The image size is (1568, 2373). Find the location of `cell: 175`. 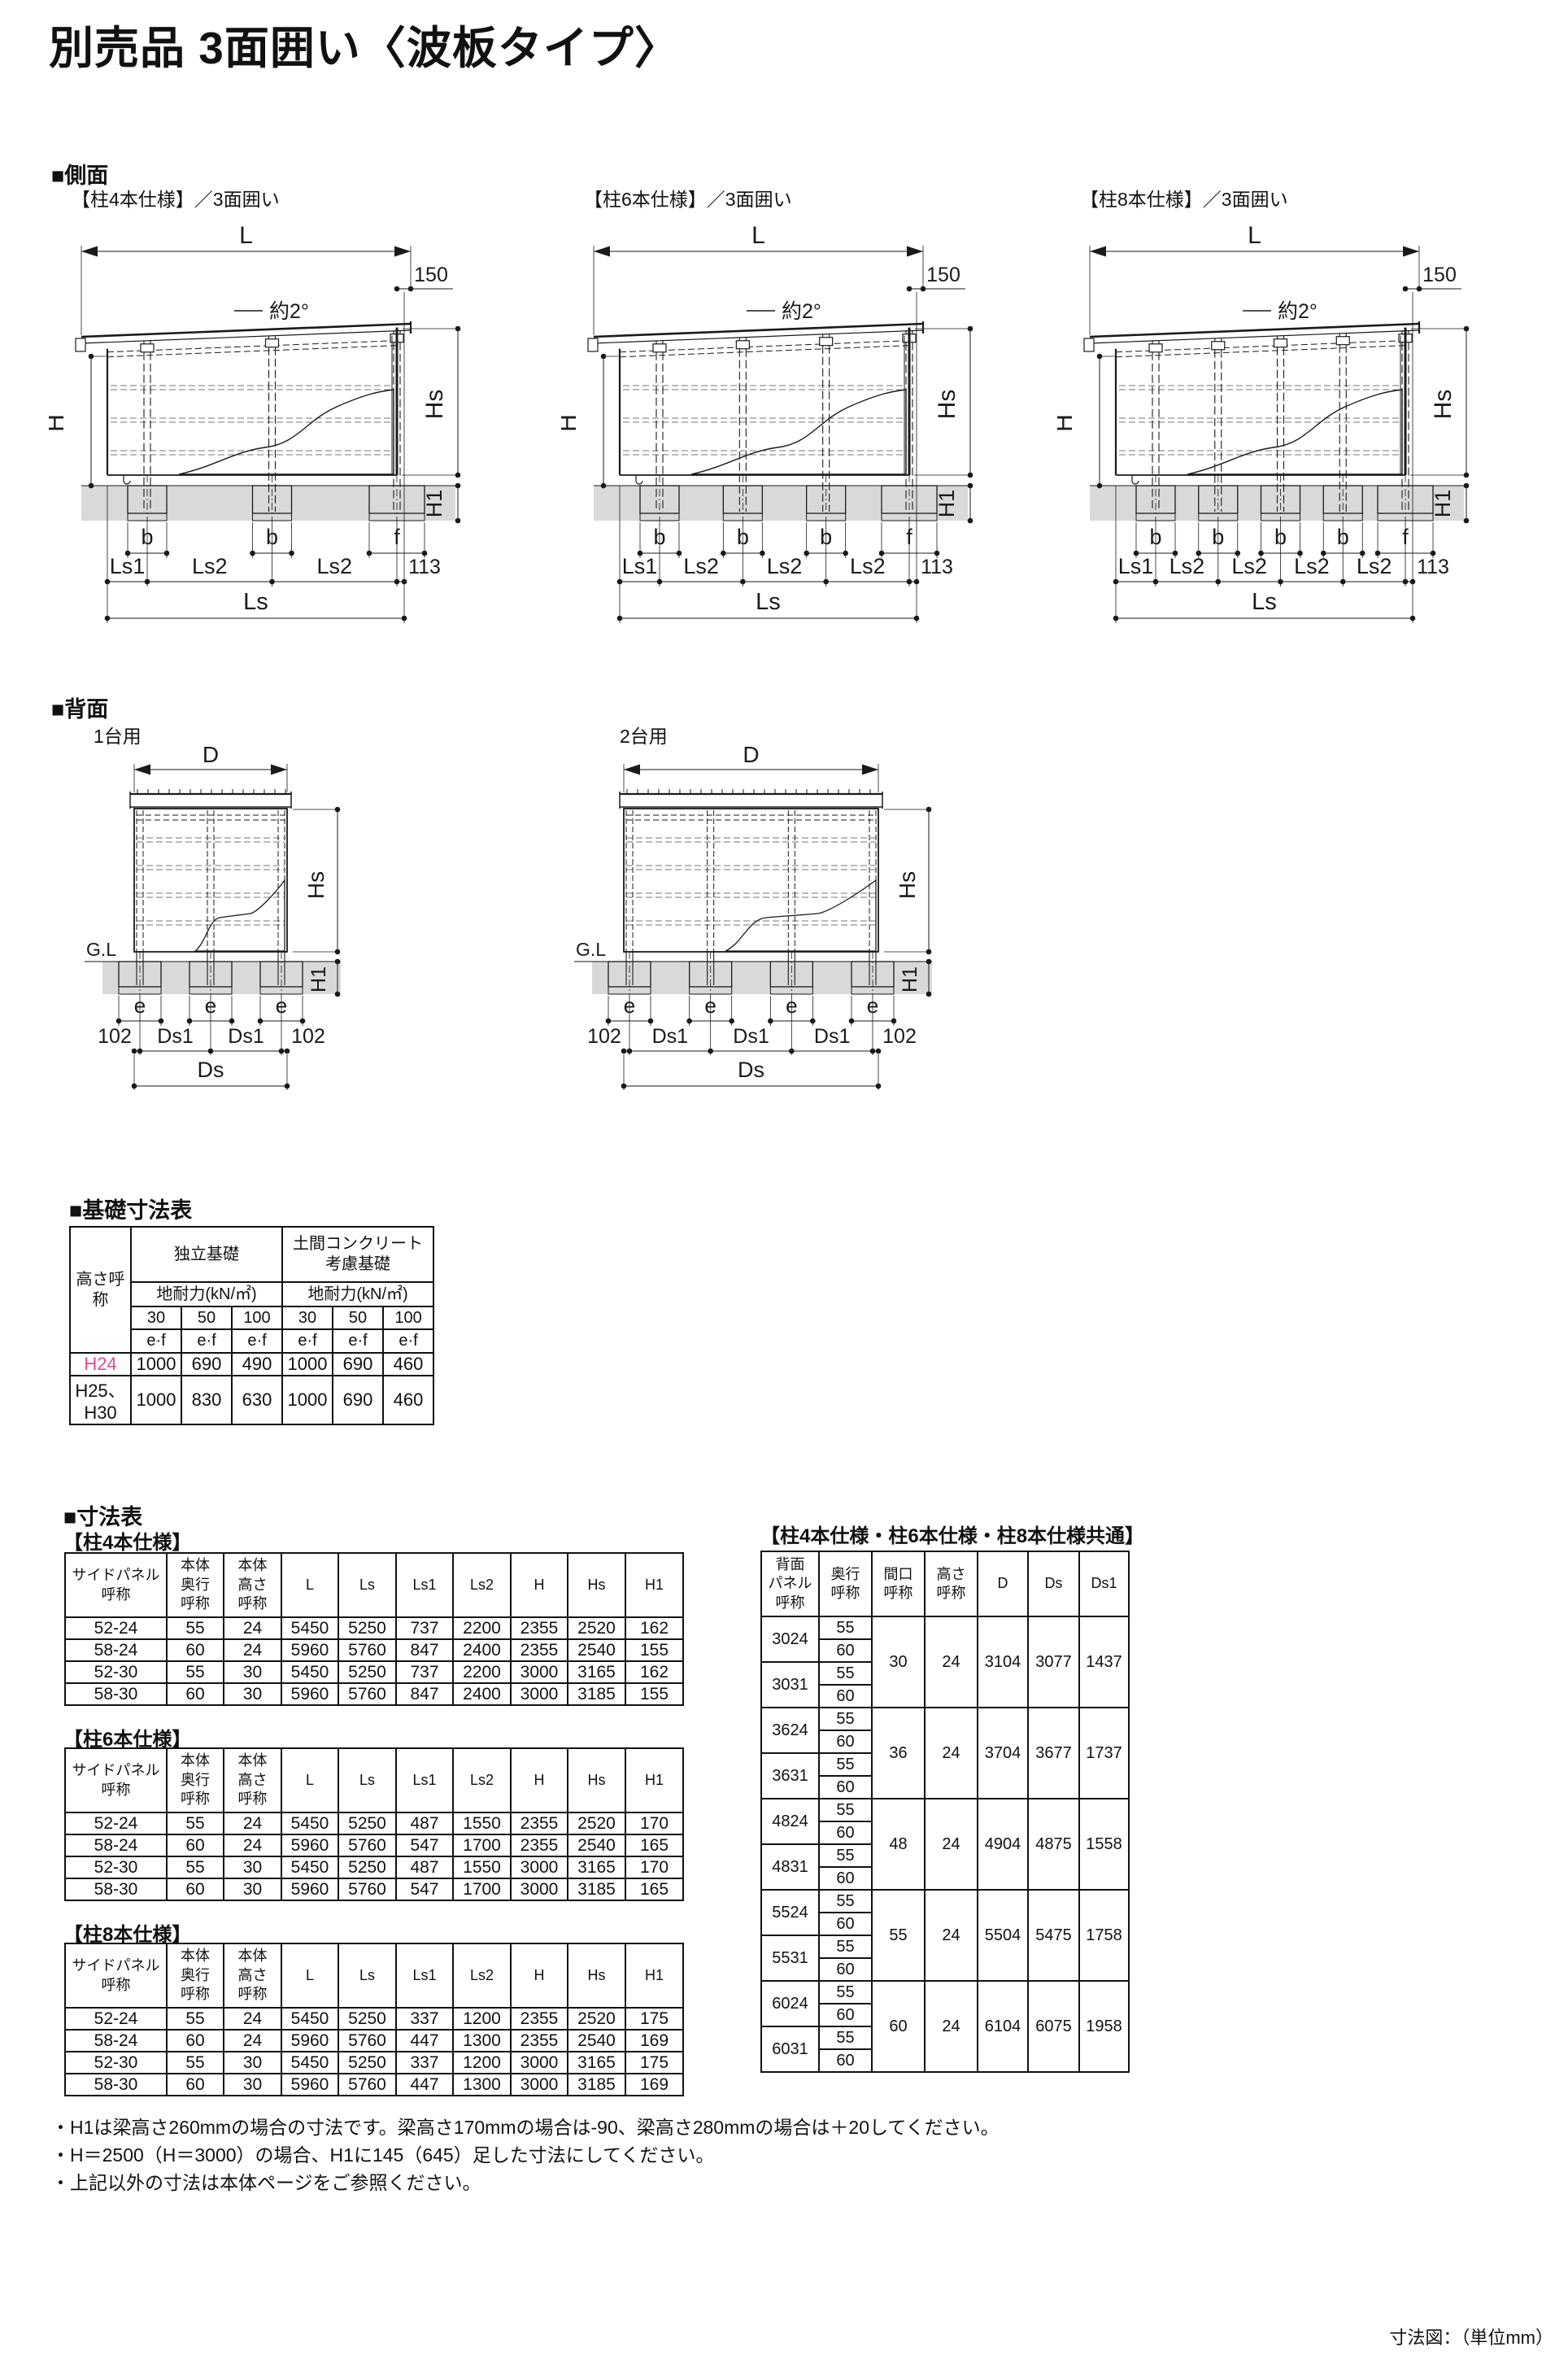

cell: 175 is located at coordinates (654, 2019).